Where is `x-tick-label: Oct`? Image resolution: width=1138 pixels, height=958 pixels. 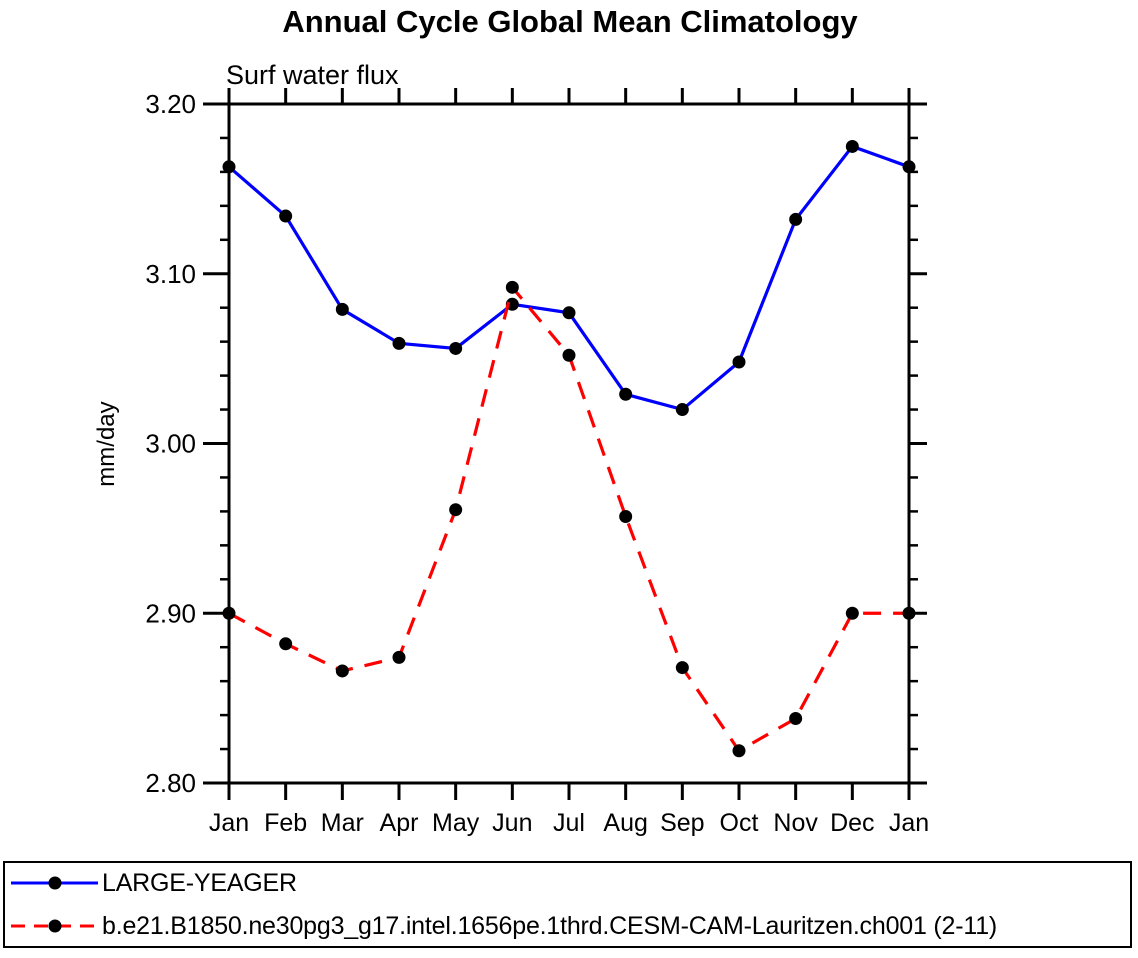 x-tick-label: Oct is located at coordinates (739, 823).